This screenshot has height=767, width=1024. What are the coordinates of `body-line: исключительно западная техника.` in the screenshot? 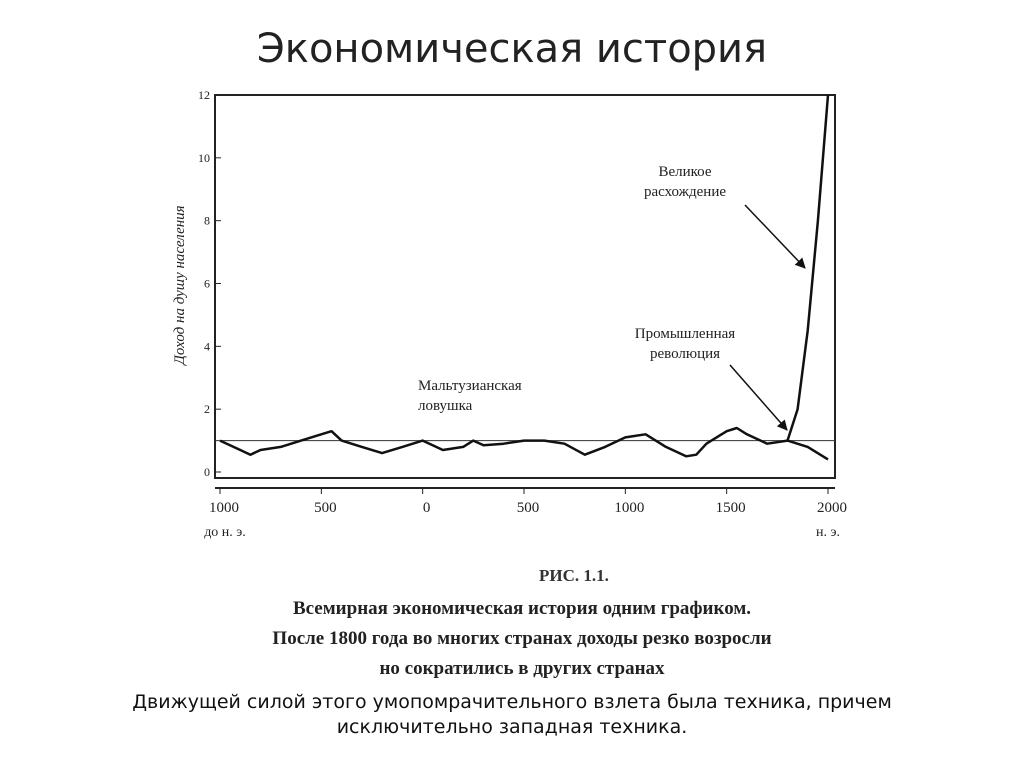 It's located at (512, 727).